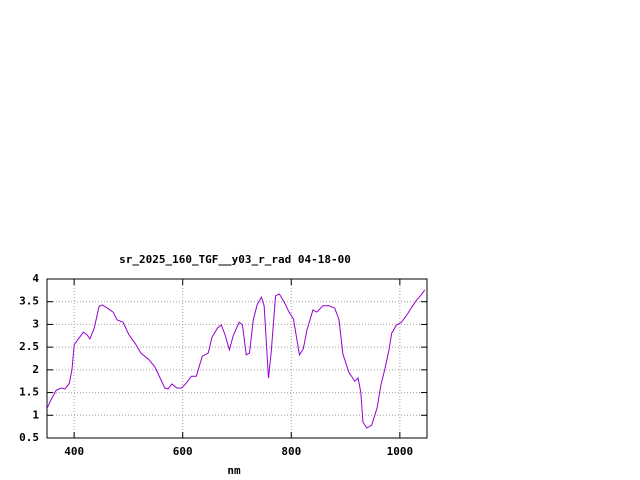 The image size is (640, 480). What do you see at coordinates (183, 451) in the screenshot?
I see `x-tick-label: 600` at bounding box center [183, 451].